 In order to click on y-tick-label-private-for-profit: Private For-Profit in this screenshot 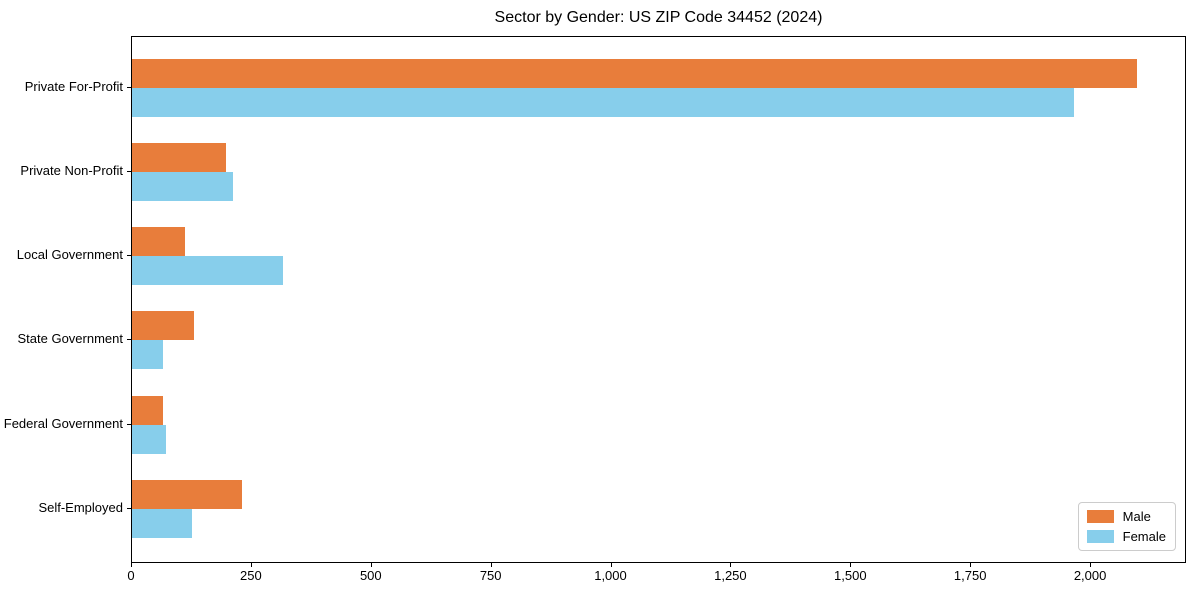, I will do `click(73, 86)`.